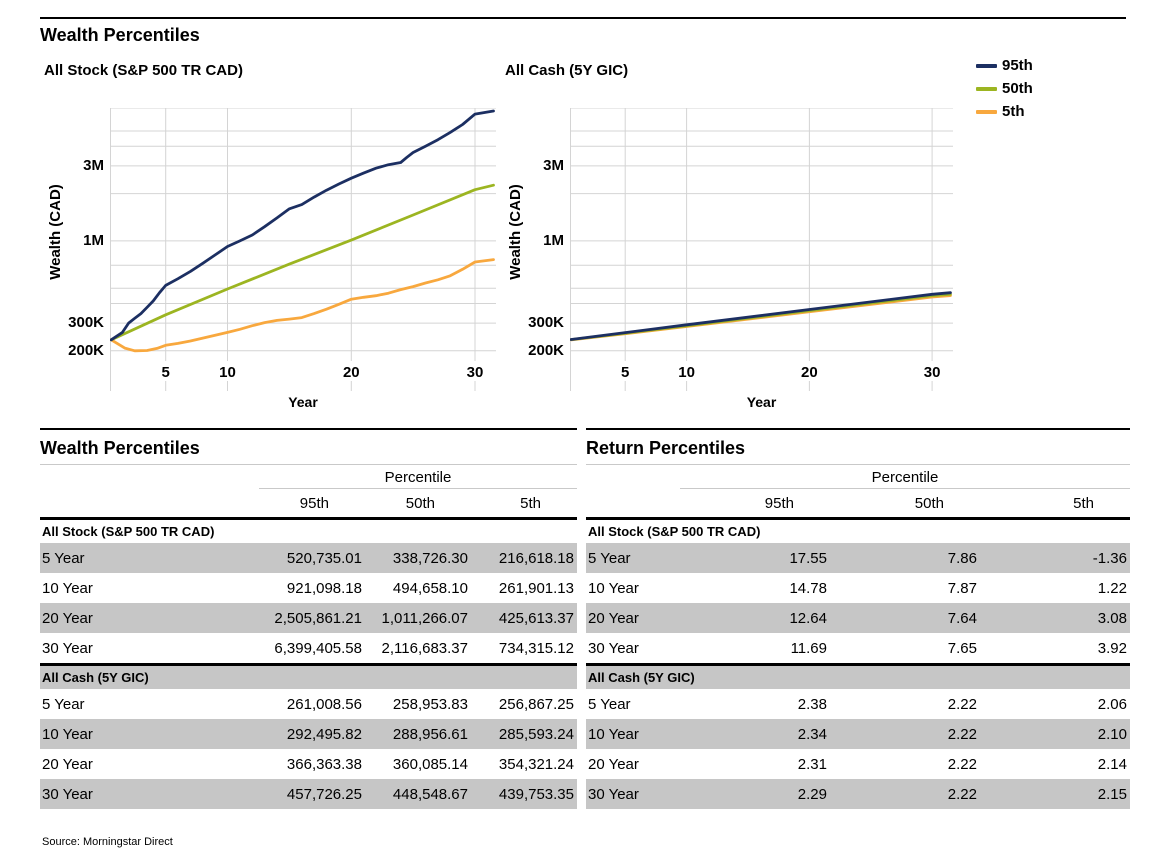 The width and height of the screenshot is (1162, 865). I want to click on page-title: Wealth Percentiles, so click(120, 35).